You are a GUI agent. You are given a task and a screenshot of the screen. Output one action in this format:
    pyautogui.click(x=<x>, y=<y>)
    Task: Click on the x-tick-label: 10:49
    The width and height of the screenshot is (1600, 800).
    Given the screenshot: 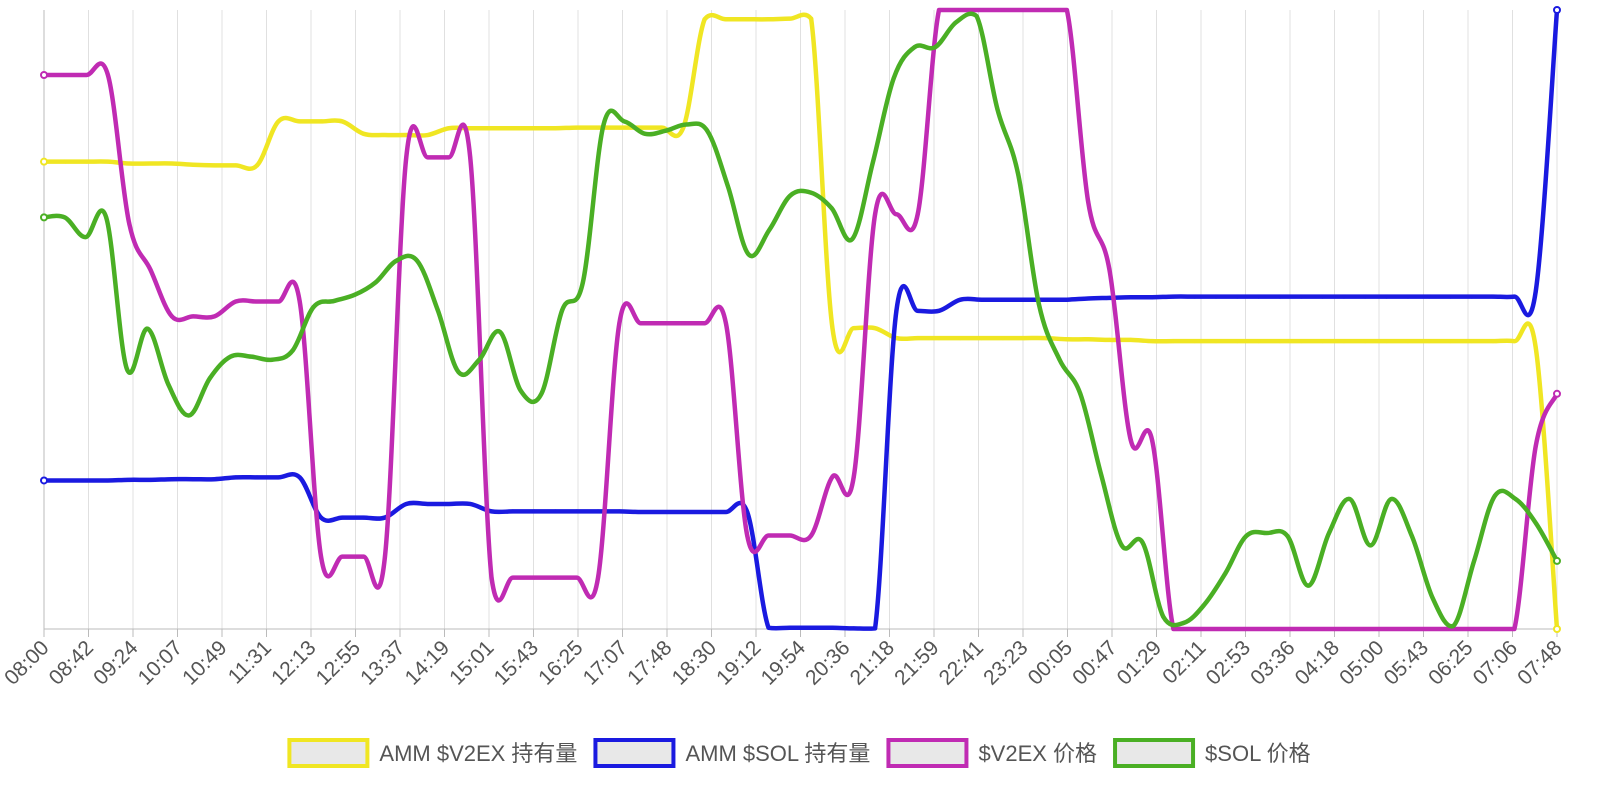 What is the action you would take?
    pyautogui.click(x=204, y=662)
    